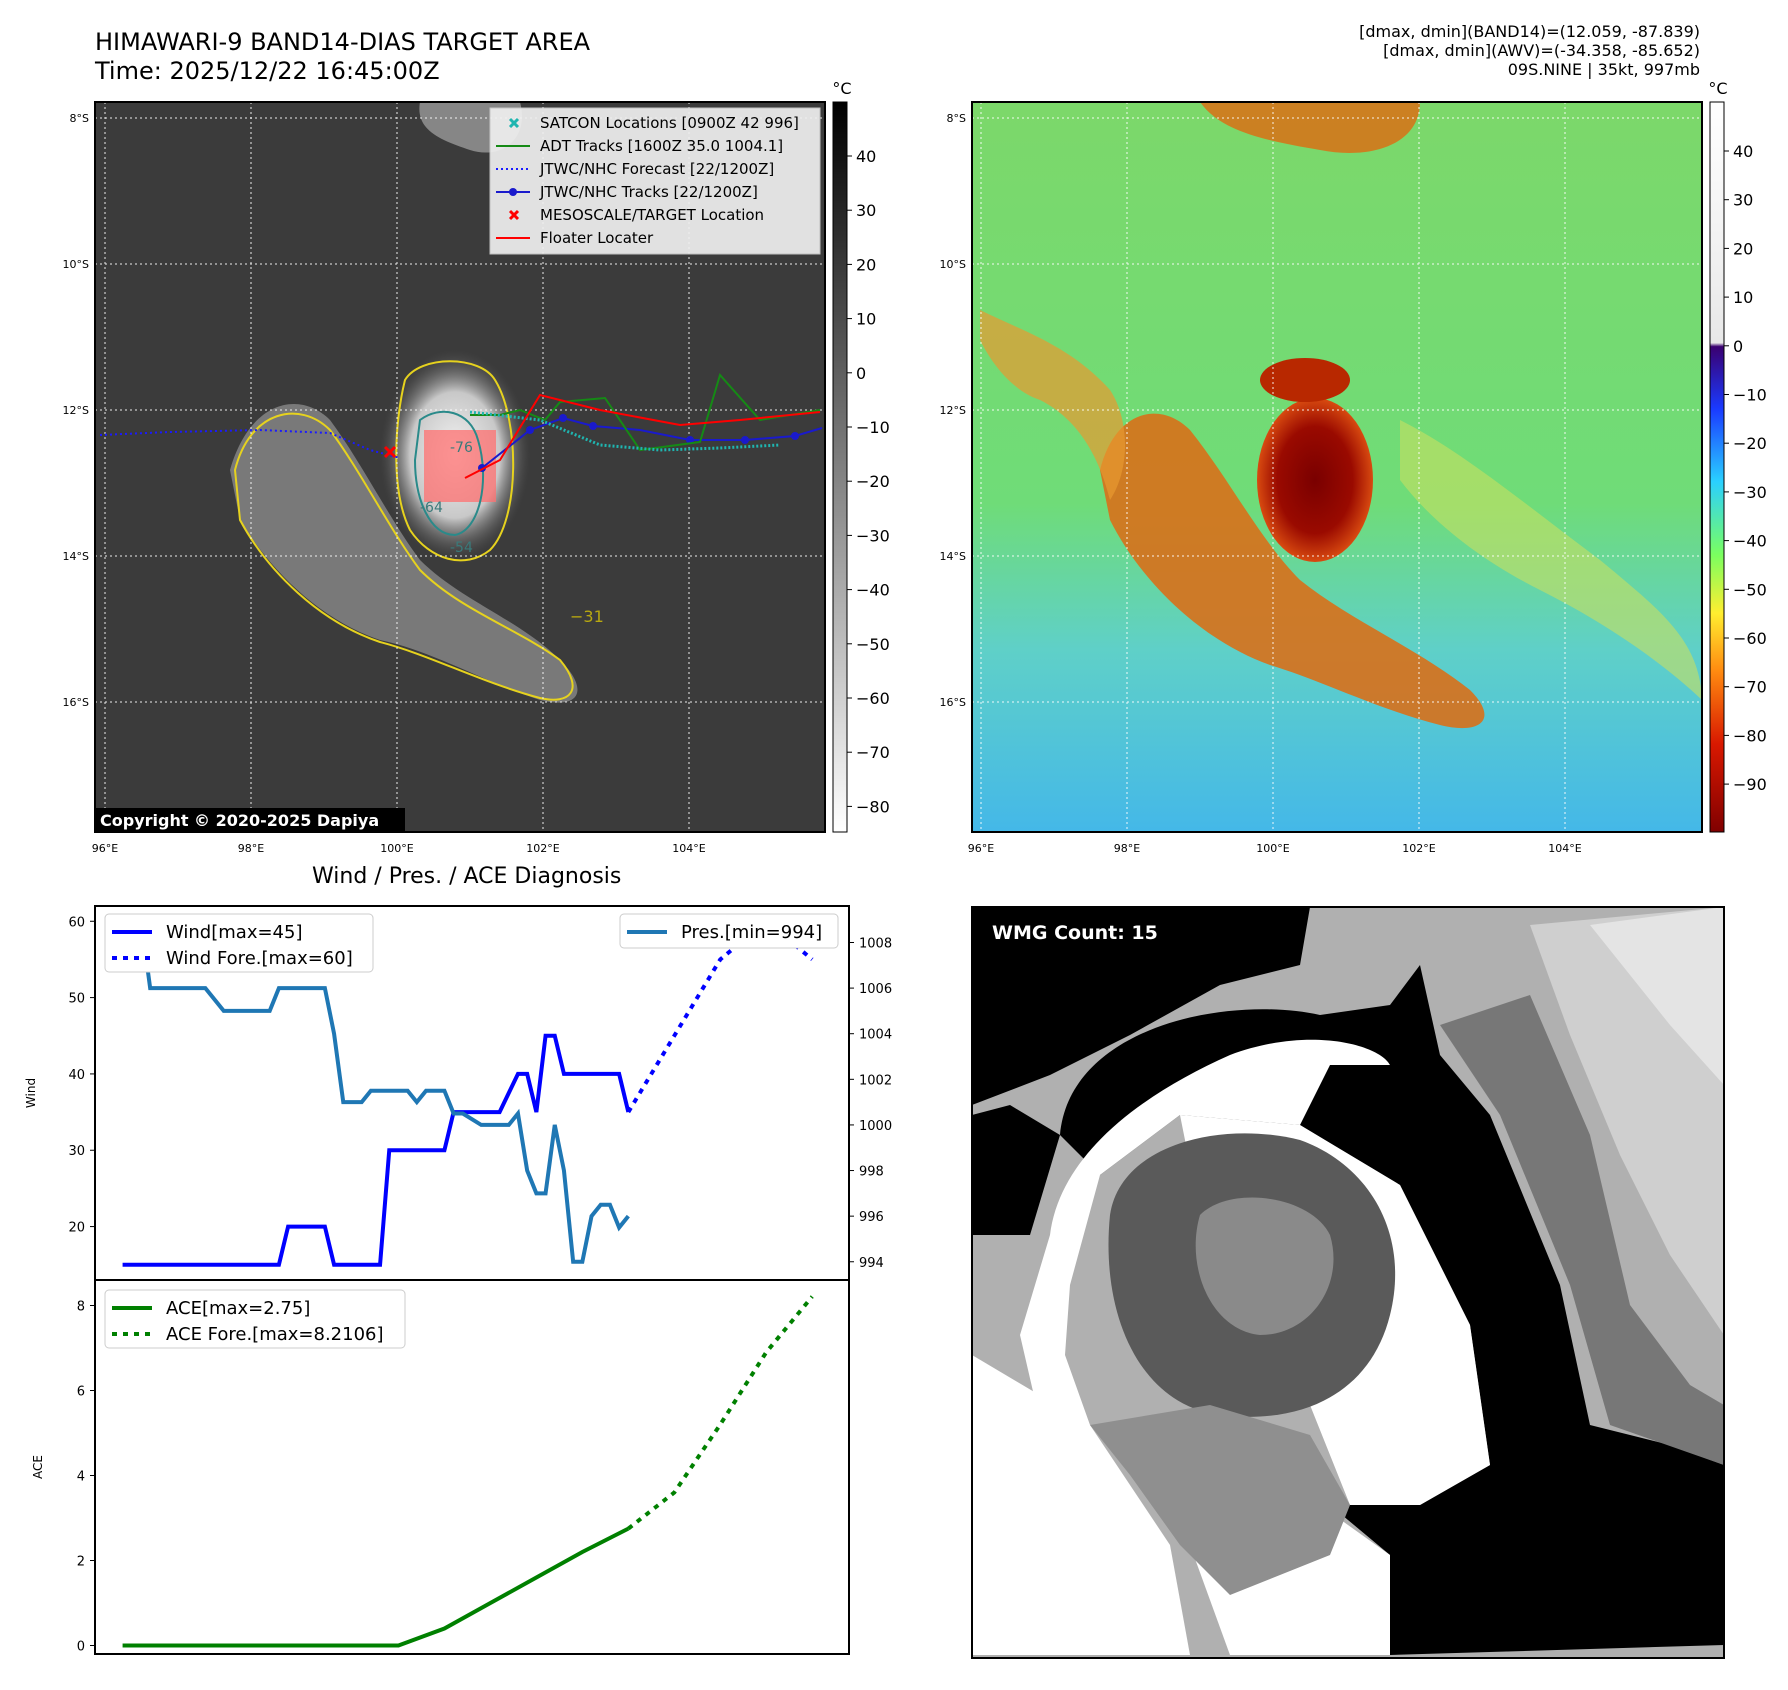 The width and height of the screenshot is (1788, 1690). What do you see at coordinates (1141, 1006) in the screenshot?
I see `wmg-black-upper` at bounding box center [1141, 1006].